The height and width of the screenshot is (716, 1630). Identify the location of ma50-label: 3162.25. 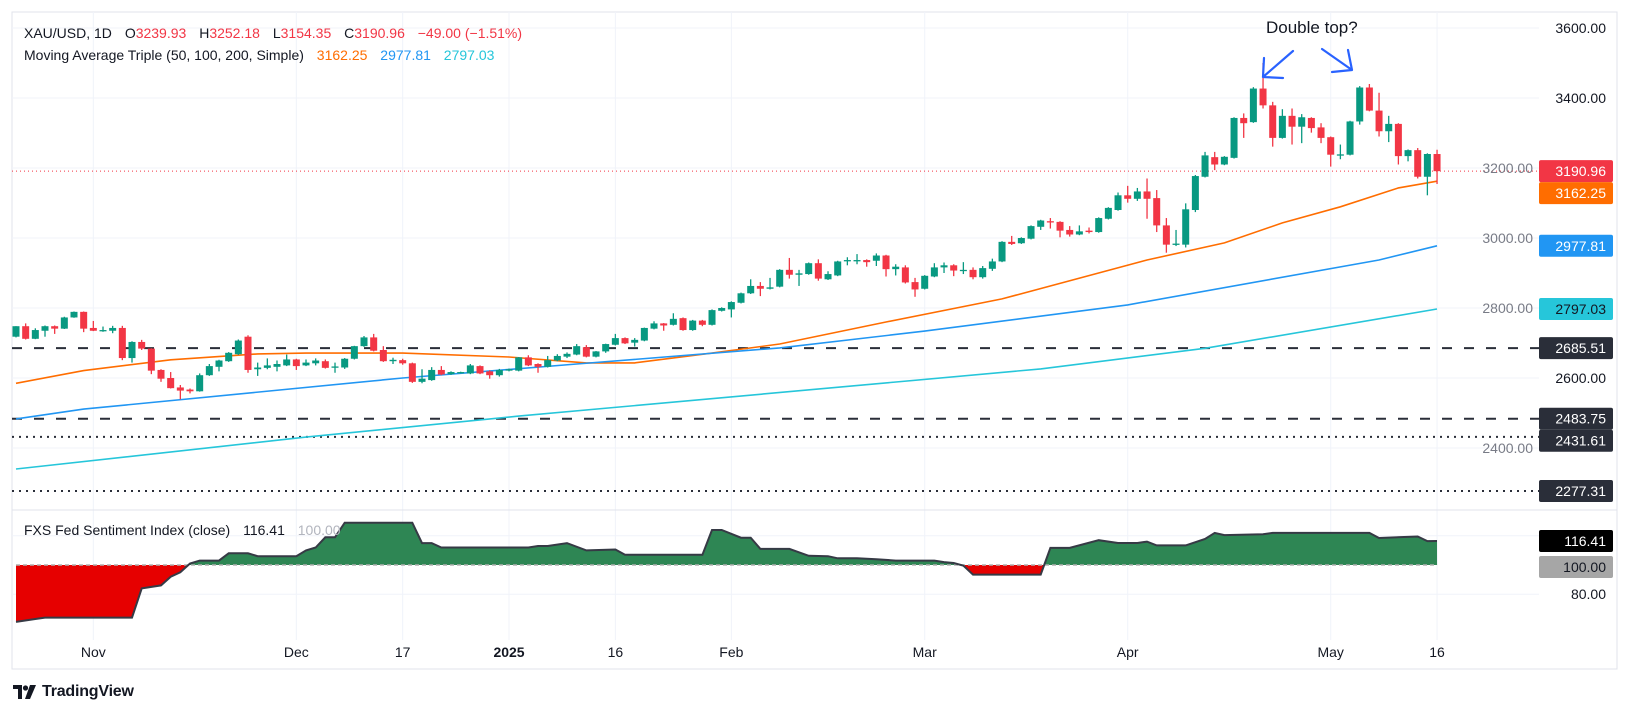
(1576, 193).